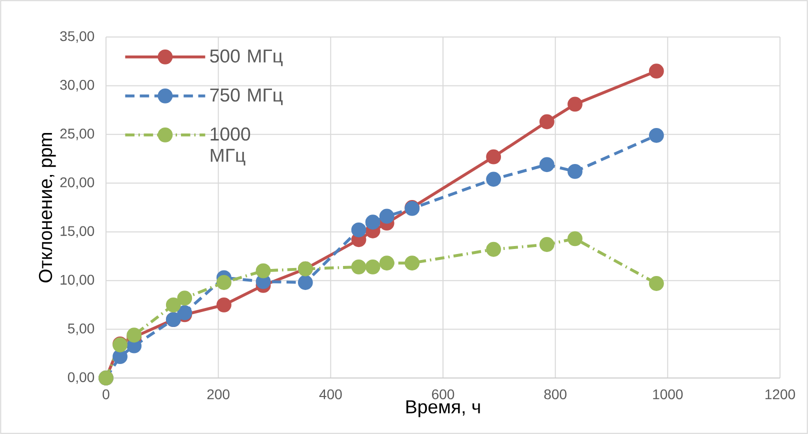 This screenshot has width=808, height=434. I want to click on y-tick-label: 20,00, so click(77, 183).